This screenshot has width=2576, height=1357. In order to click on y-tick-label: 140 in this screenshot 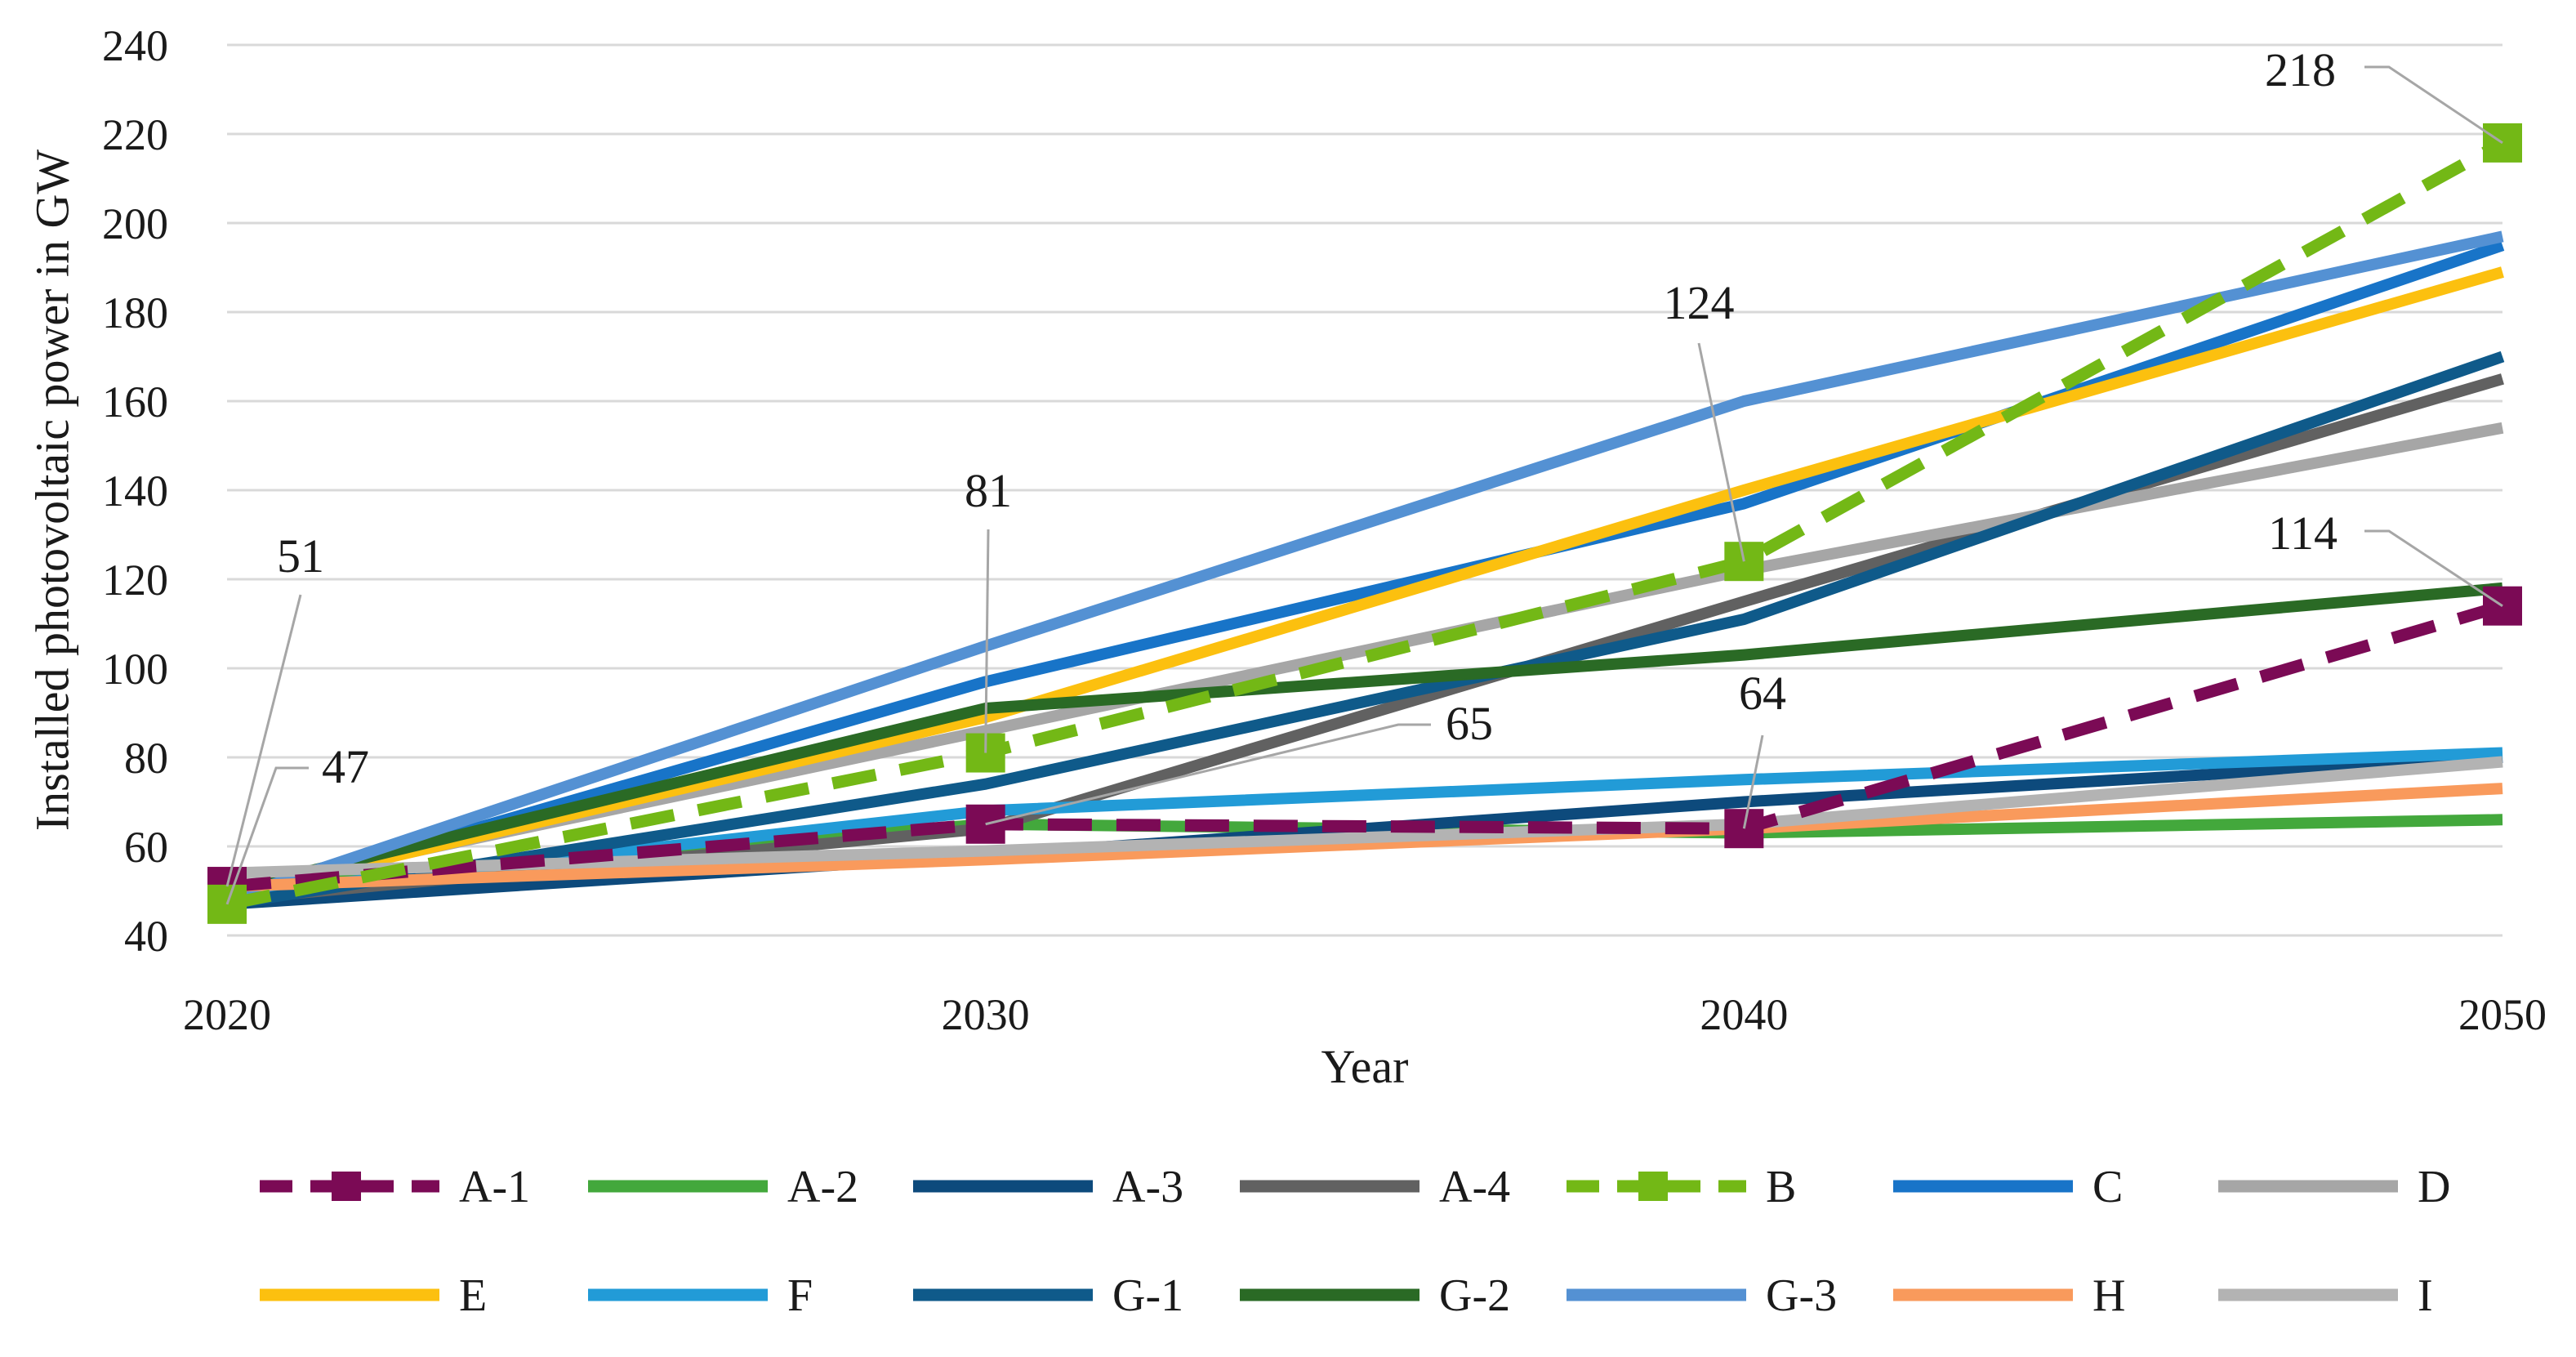, I will do `click(135, 491)`.